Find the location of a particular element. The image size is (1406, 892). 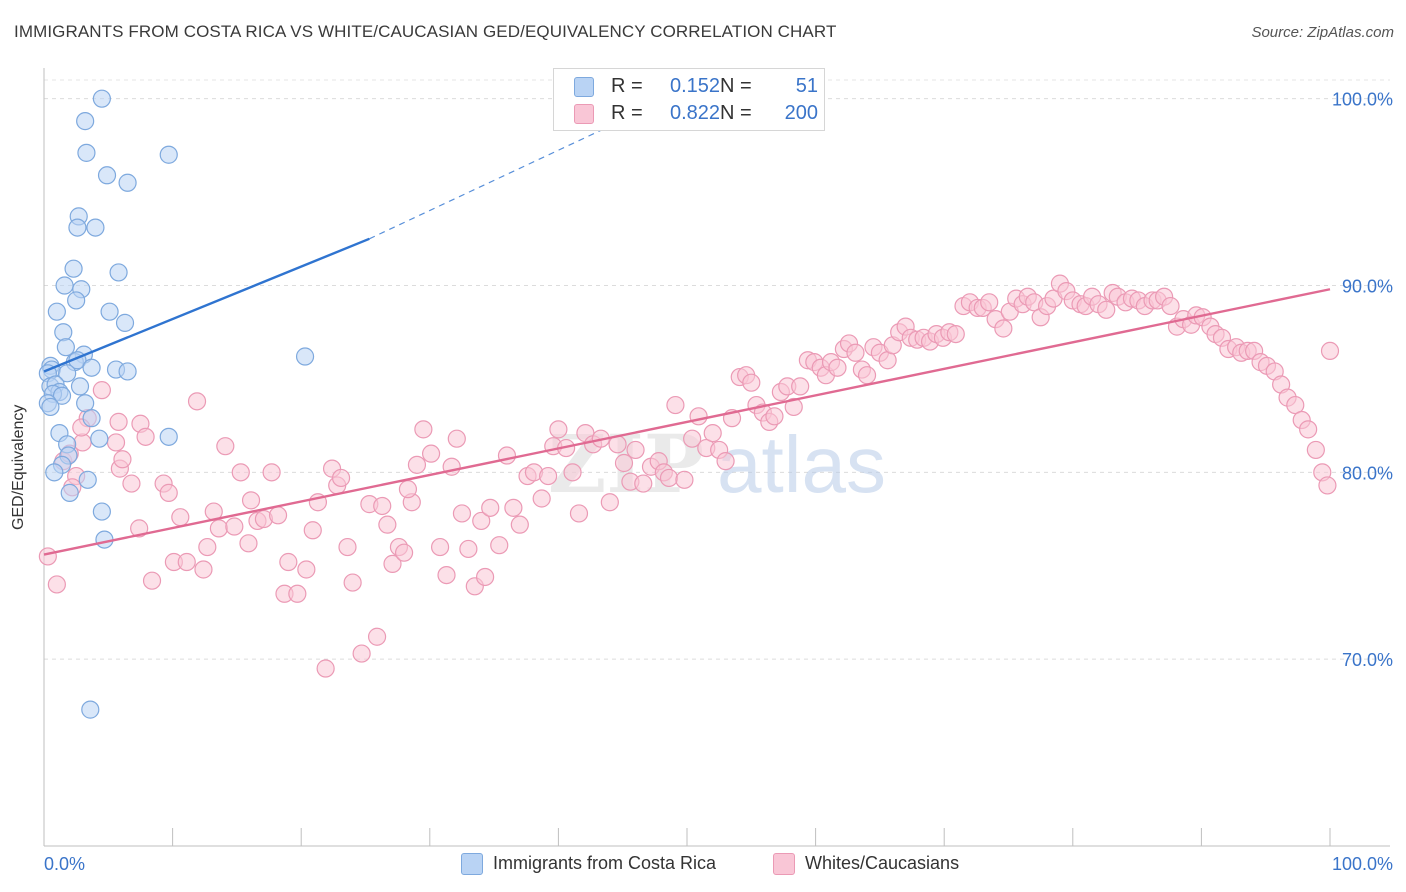

x-tick-label: 100.0% is located at coordinates (1362, 864).